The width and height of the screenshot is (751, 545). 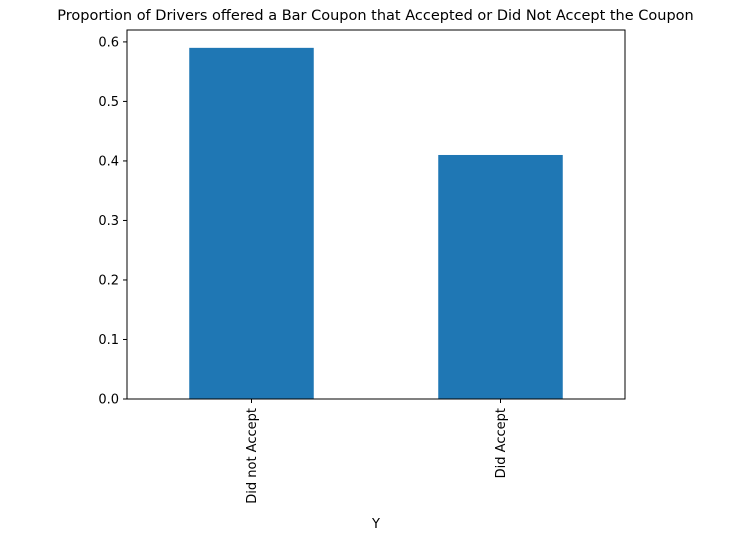 What do you see at coordinates (375, 524) in the screenshot?
I see `x-axis-label: Y` at bounding box center [375, 524].